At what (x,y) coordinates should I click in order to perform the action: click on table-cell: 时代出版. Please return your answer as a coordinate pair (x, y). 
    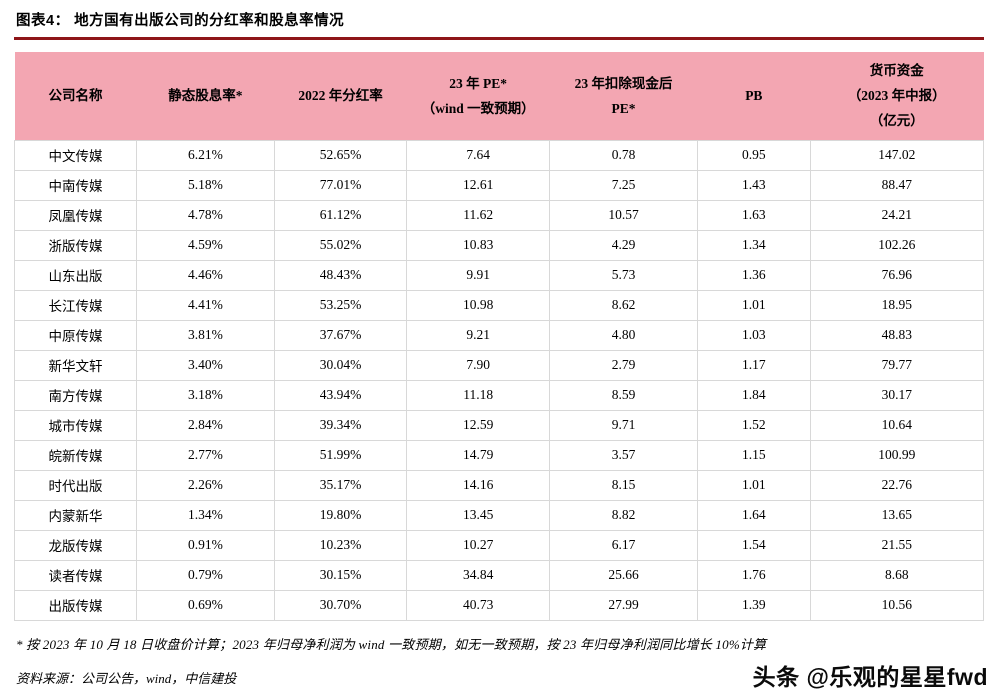
    Looking at the image, I should click on (75, 485).